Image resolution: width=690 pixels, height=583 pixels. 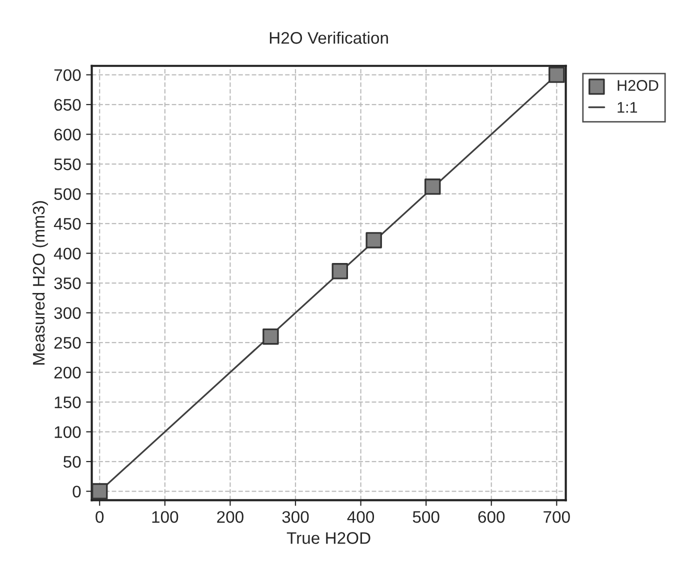 I want to click on chart-title: H2O Verification, so click(x=329, y=38).